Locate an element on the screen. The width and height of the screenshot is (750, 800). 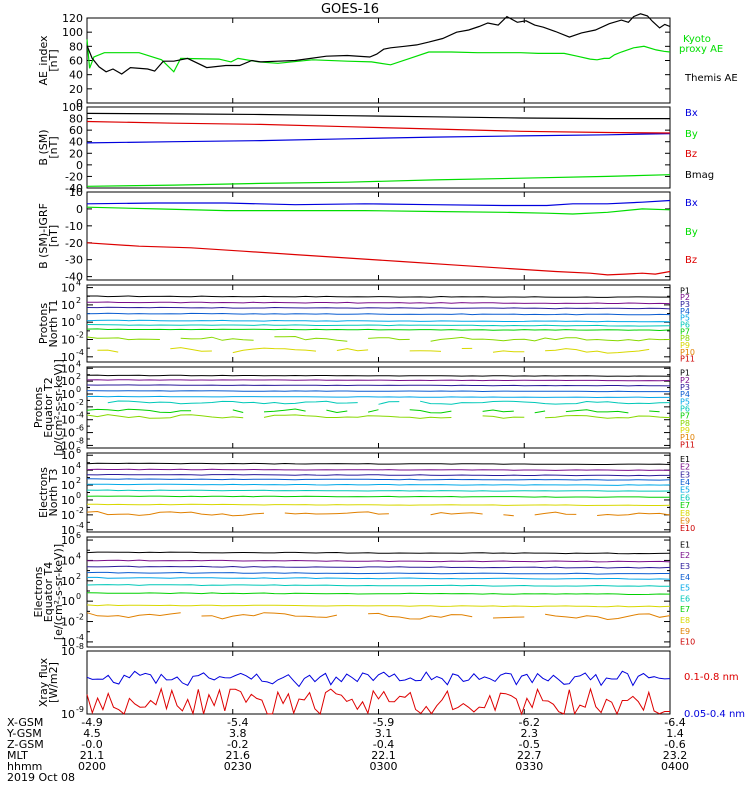
y-tick-exponent: -4 is located at coordinates (80, 415).